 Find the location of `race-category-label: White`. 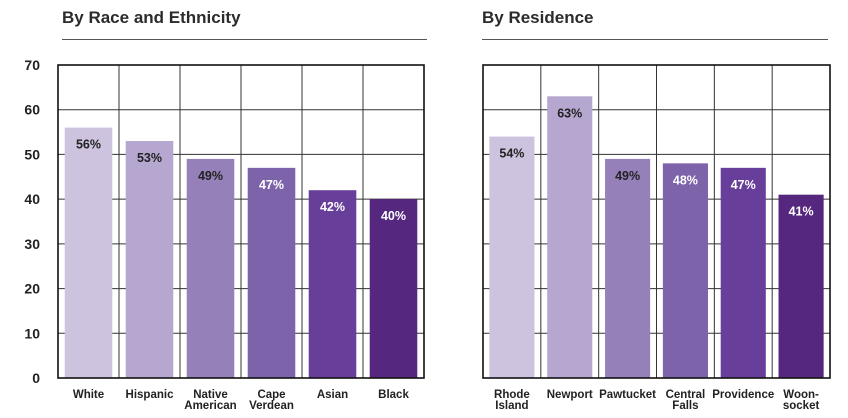

race-category-label: White is located at coordinates (88, 395).